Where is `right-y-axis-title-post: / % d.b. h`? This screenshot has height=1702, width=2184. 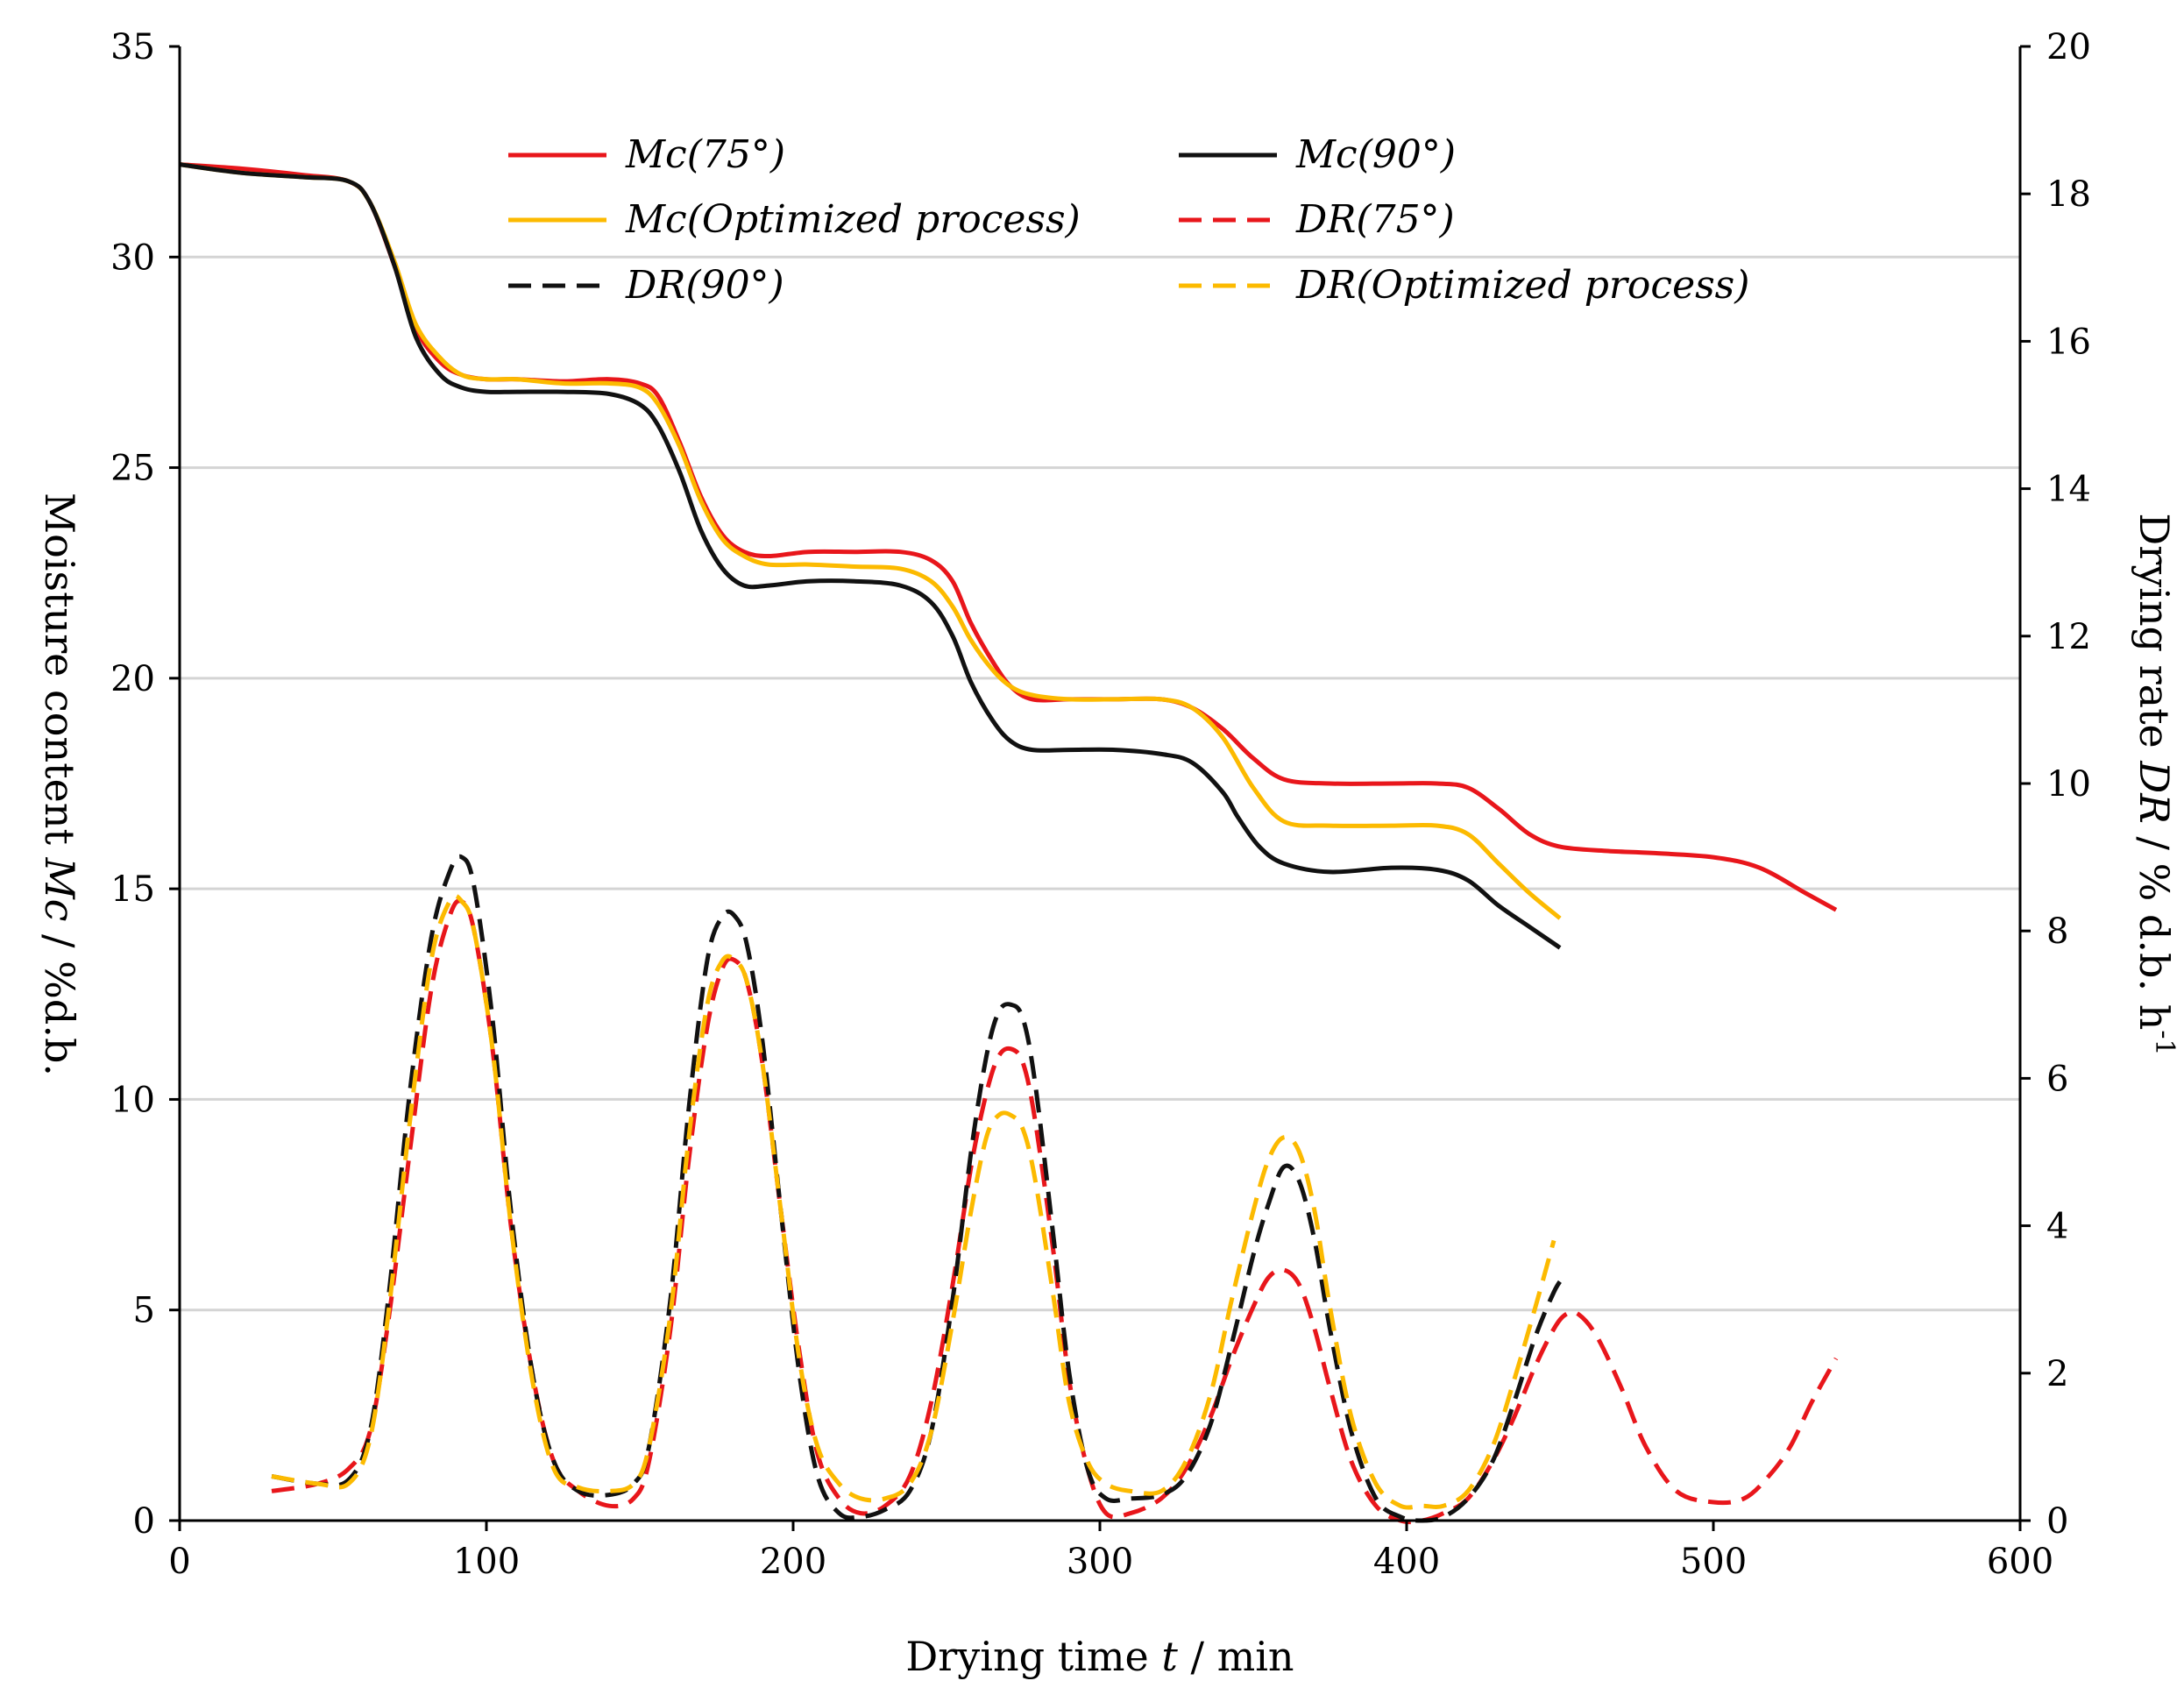
right-y-axis-title-post: / % d.b. h is located at coordinates (2154, 927).